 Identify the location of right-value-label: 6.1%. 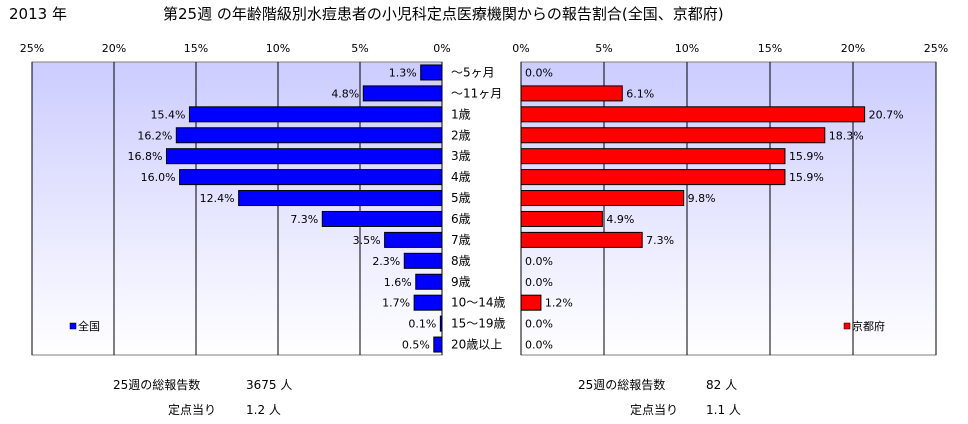
(640, 93).